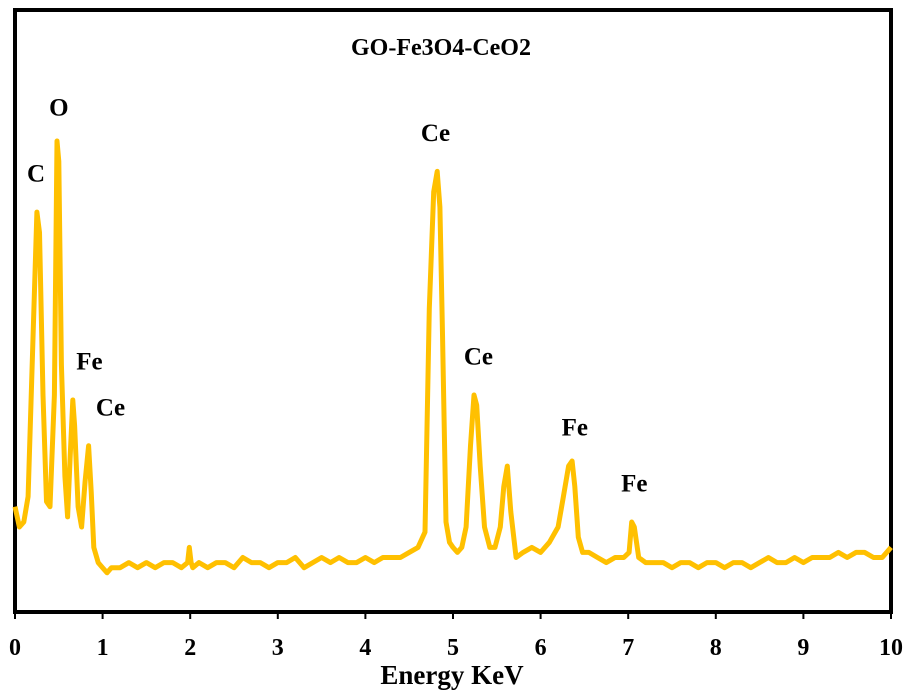 This screenshot has height=690, width=908. What do you see at coordinates (628, 648) in the screenshot?
I see `x-tick-label: 7` at bounding box center [628, 648].